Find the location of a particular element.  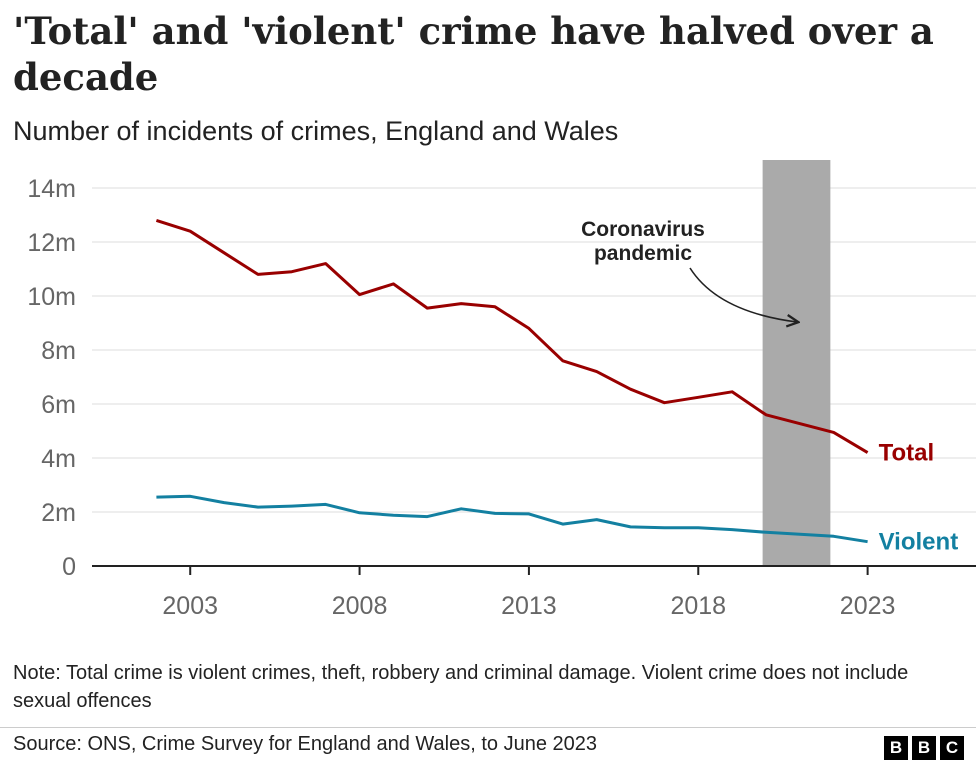

y-tick-label: 10m is located at coordinates (51, 297).